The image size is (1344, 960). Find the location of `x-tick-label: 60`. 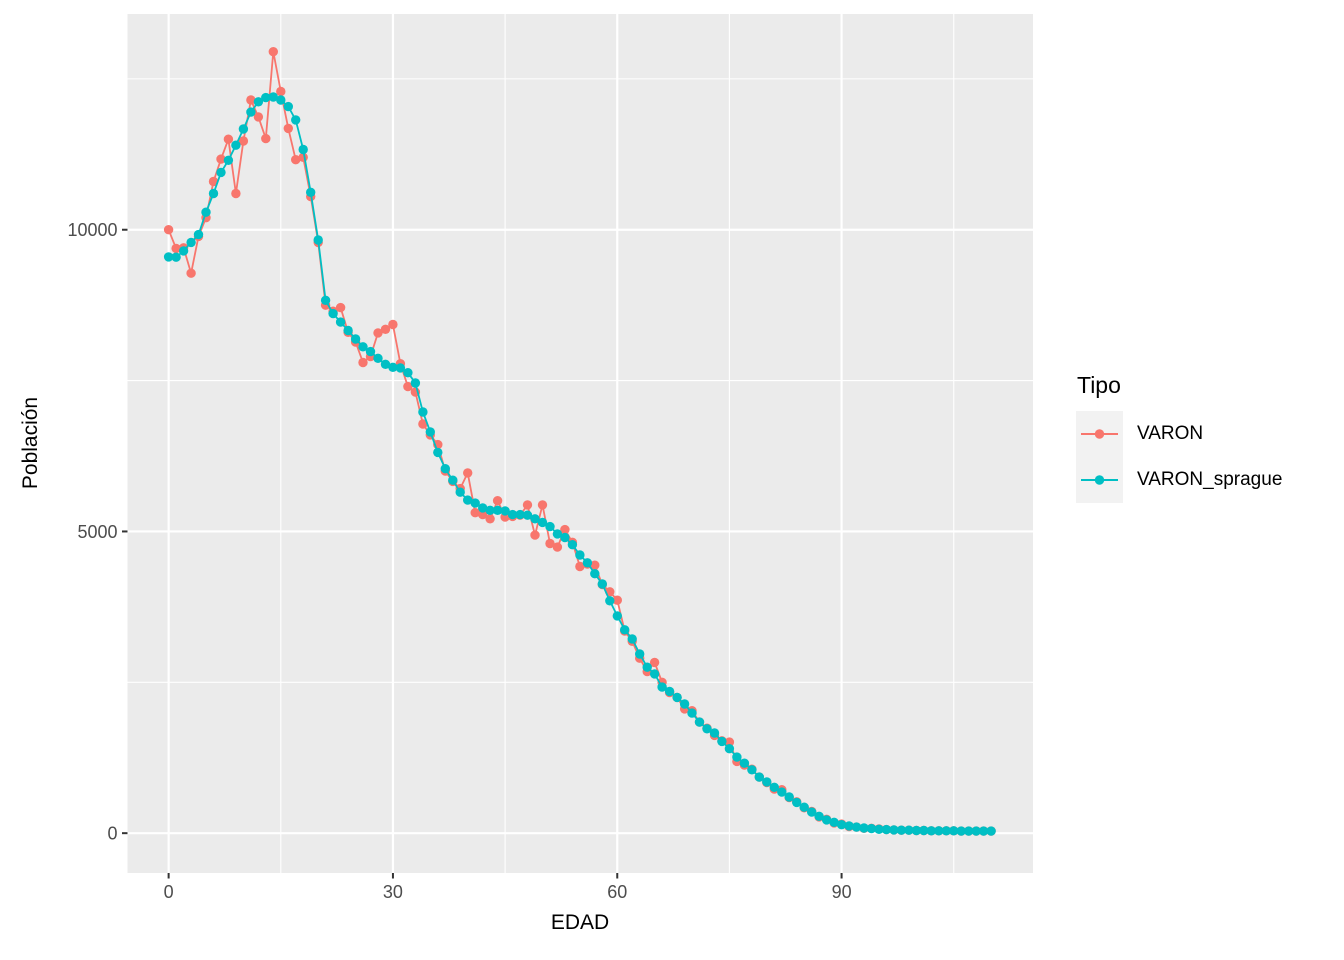

x-tick-label: 60 is located at coordinates (617, 892).